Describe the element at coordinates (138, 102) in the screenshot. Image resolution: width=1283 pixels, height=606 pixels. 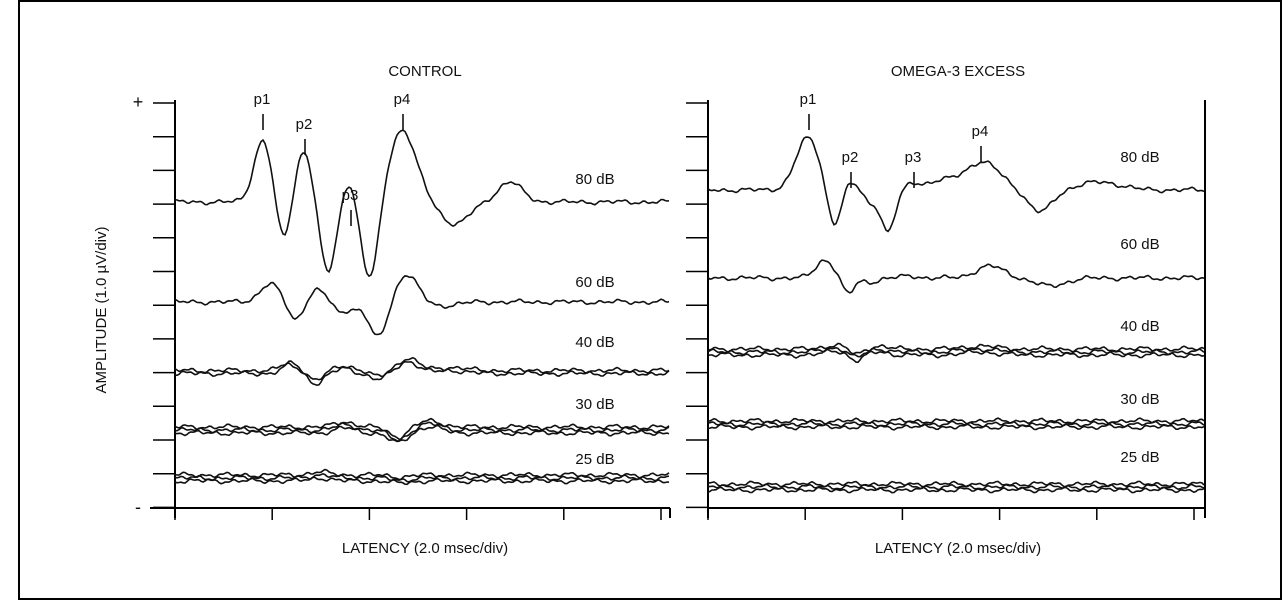
I see `y-plus: +` at that location.